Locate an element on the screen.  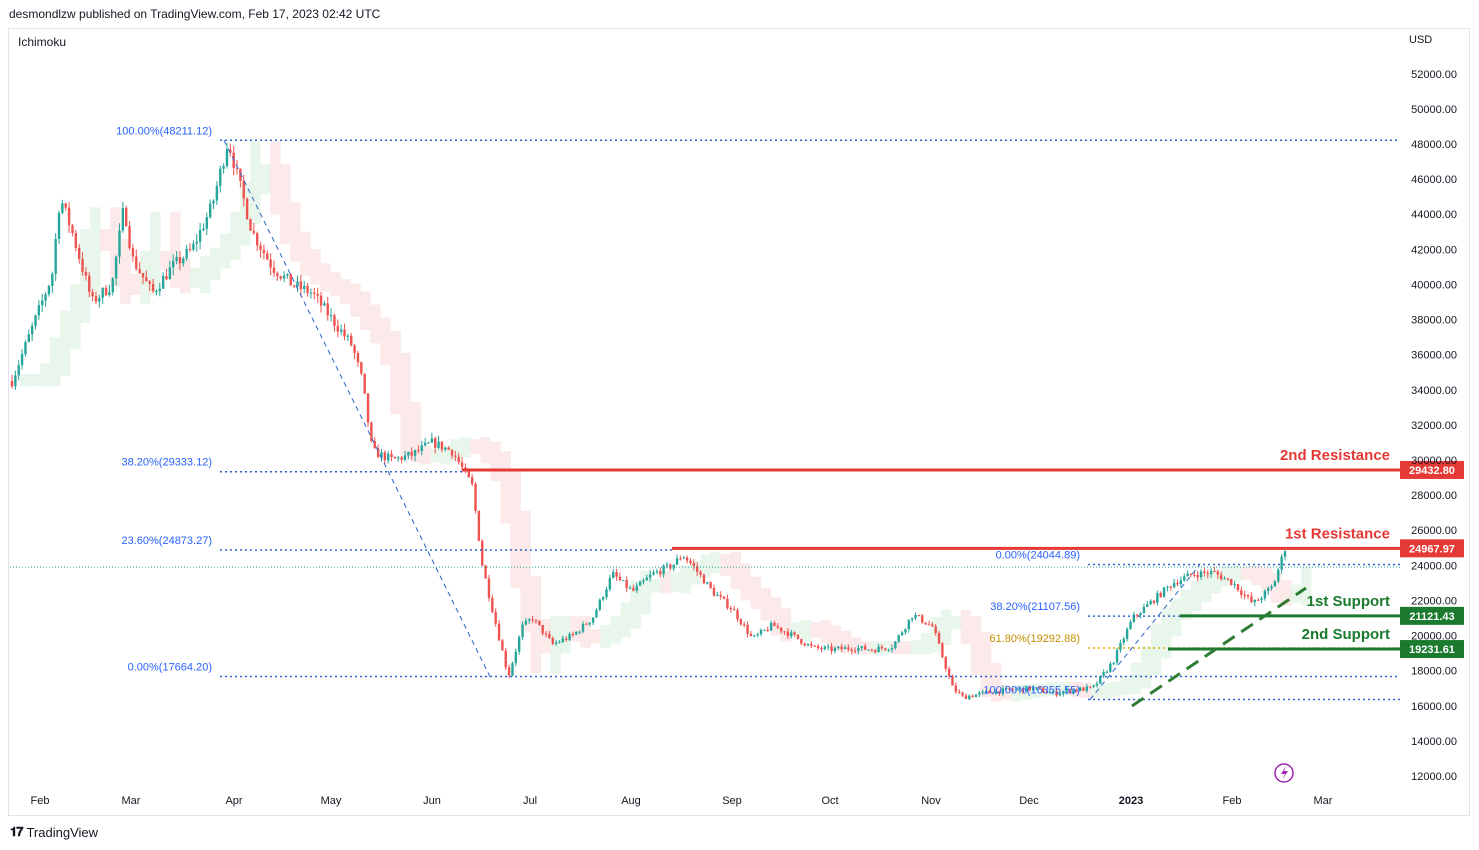
tradingview-logo-icon: 𝟏𝟕 is located at coordinates (17, 831).